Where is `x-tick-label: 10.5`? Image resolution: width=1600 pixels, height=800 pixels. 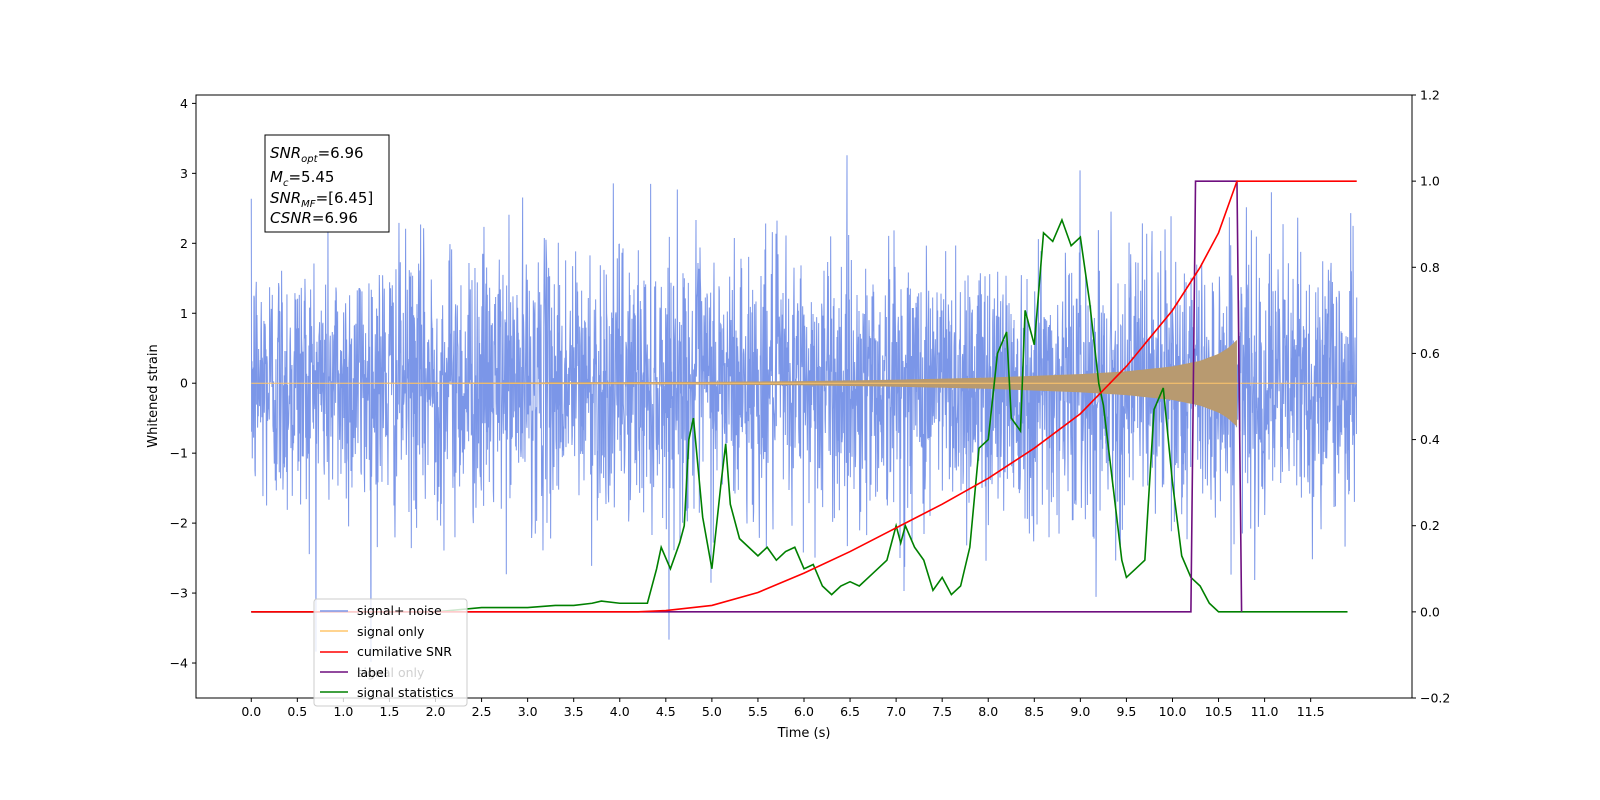 x-tick-label: 10.5 is located at coordinates (1219, 711).